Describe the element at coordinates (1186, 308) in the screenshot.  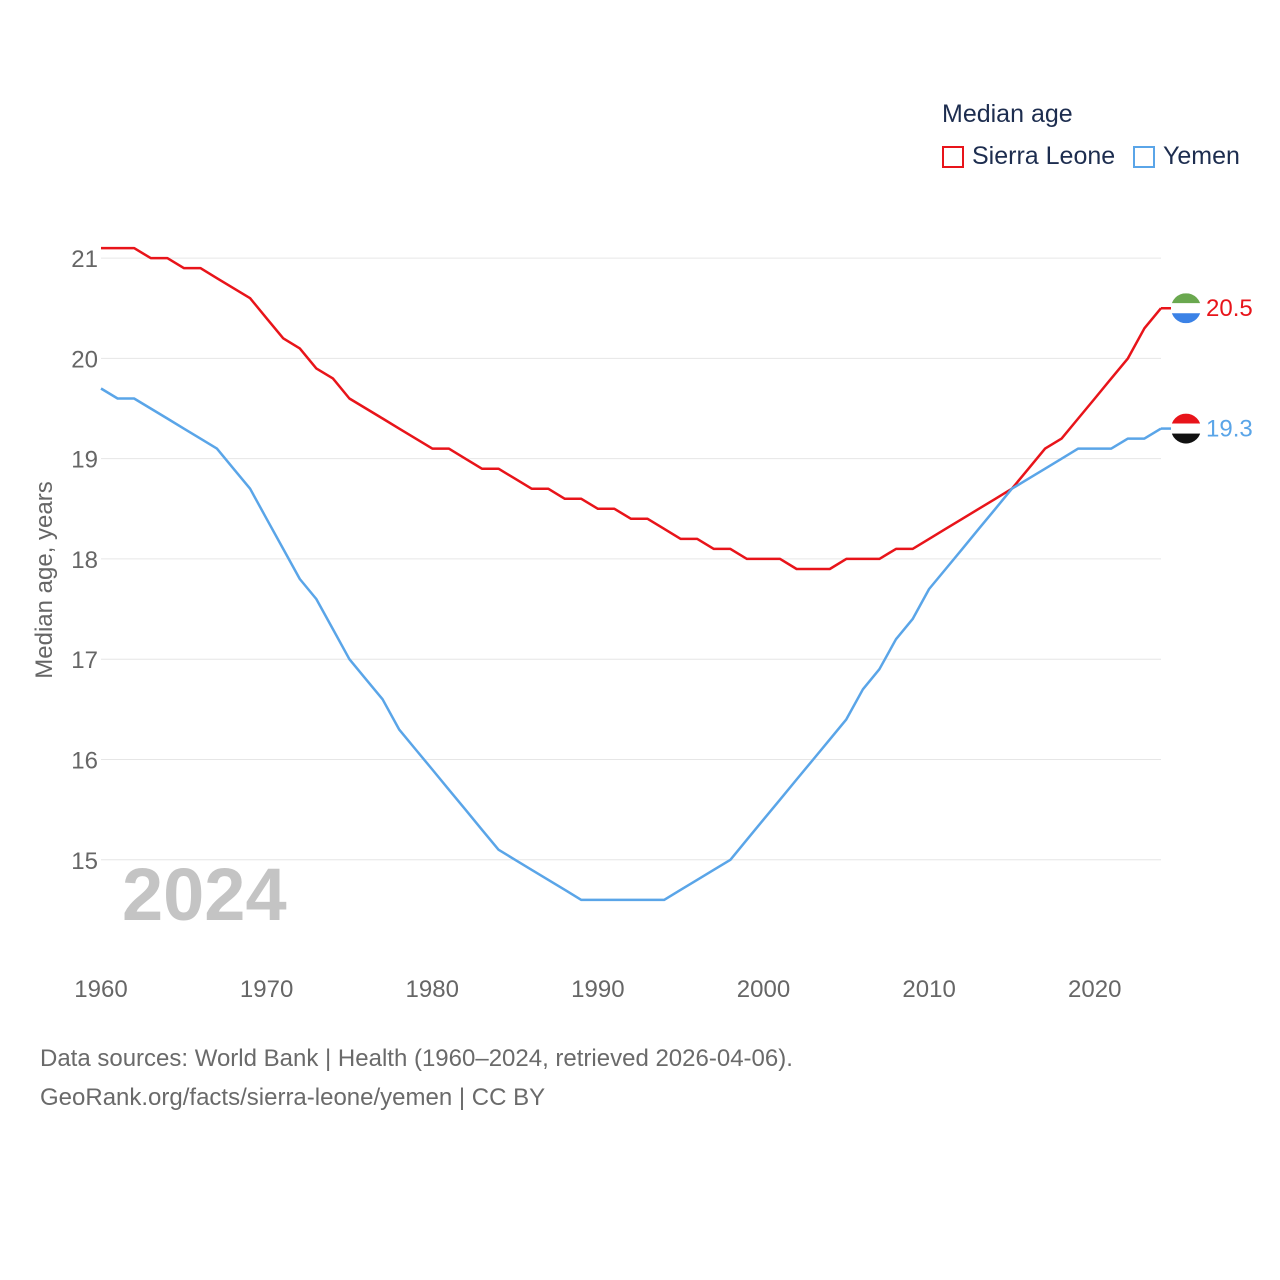
I see `flag-icon-sierra-leone` at that location.